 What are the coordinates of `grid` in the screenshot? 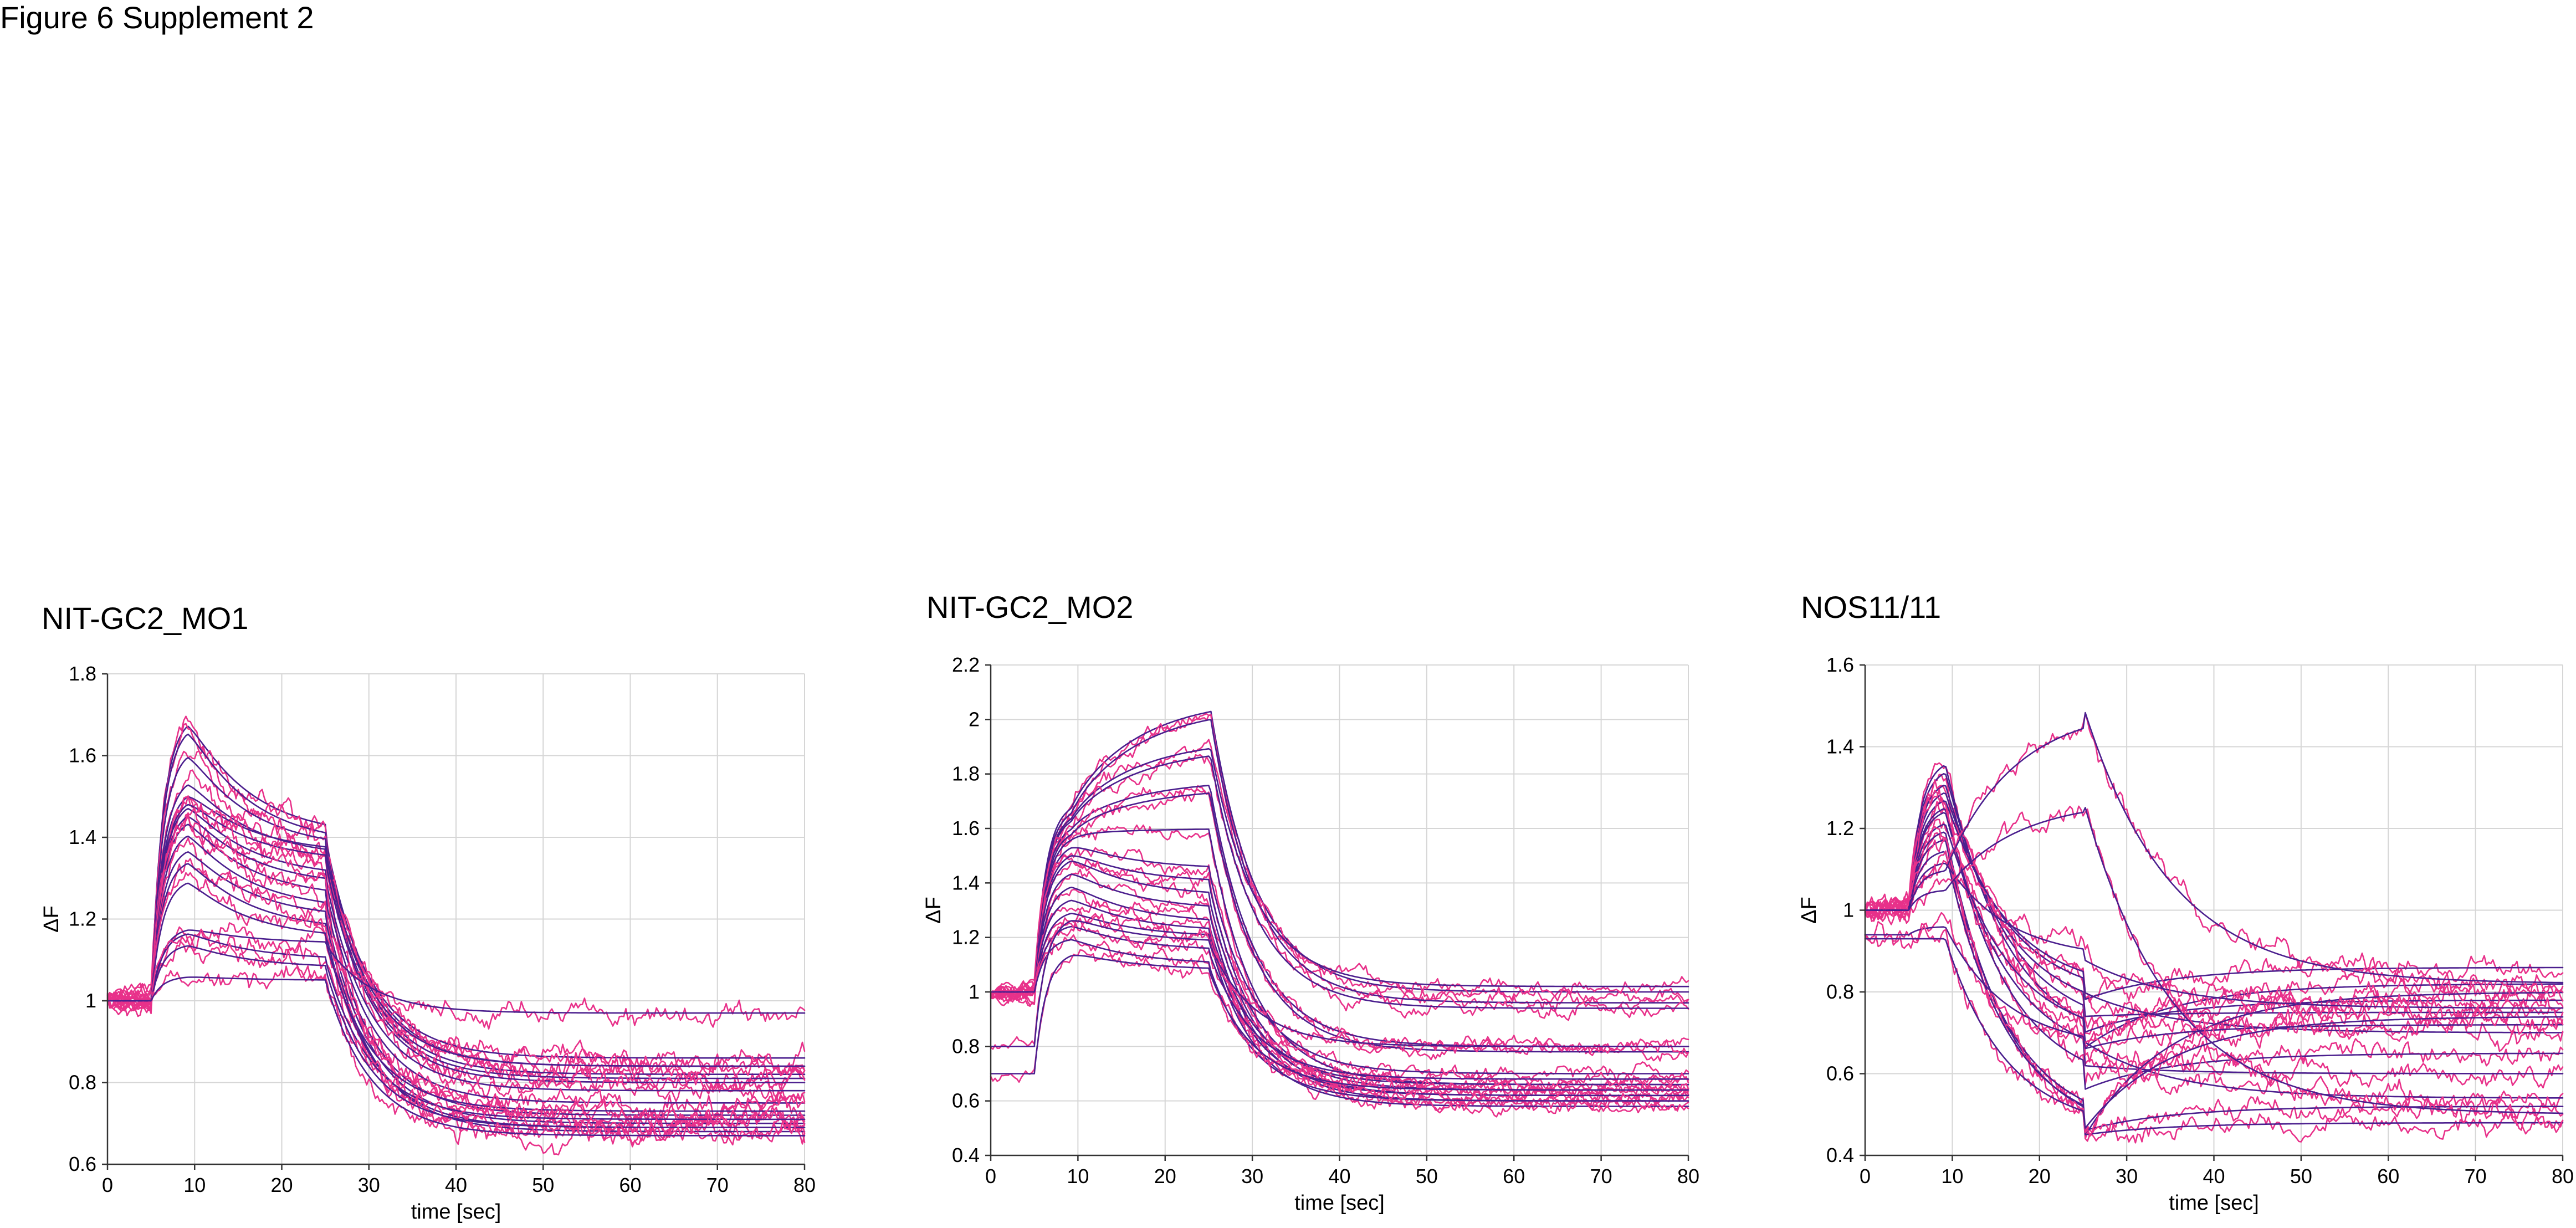 It's located at (2214, 910).